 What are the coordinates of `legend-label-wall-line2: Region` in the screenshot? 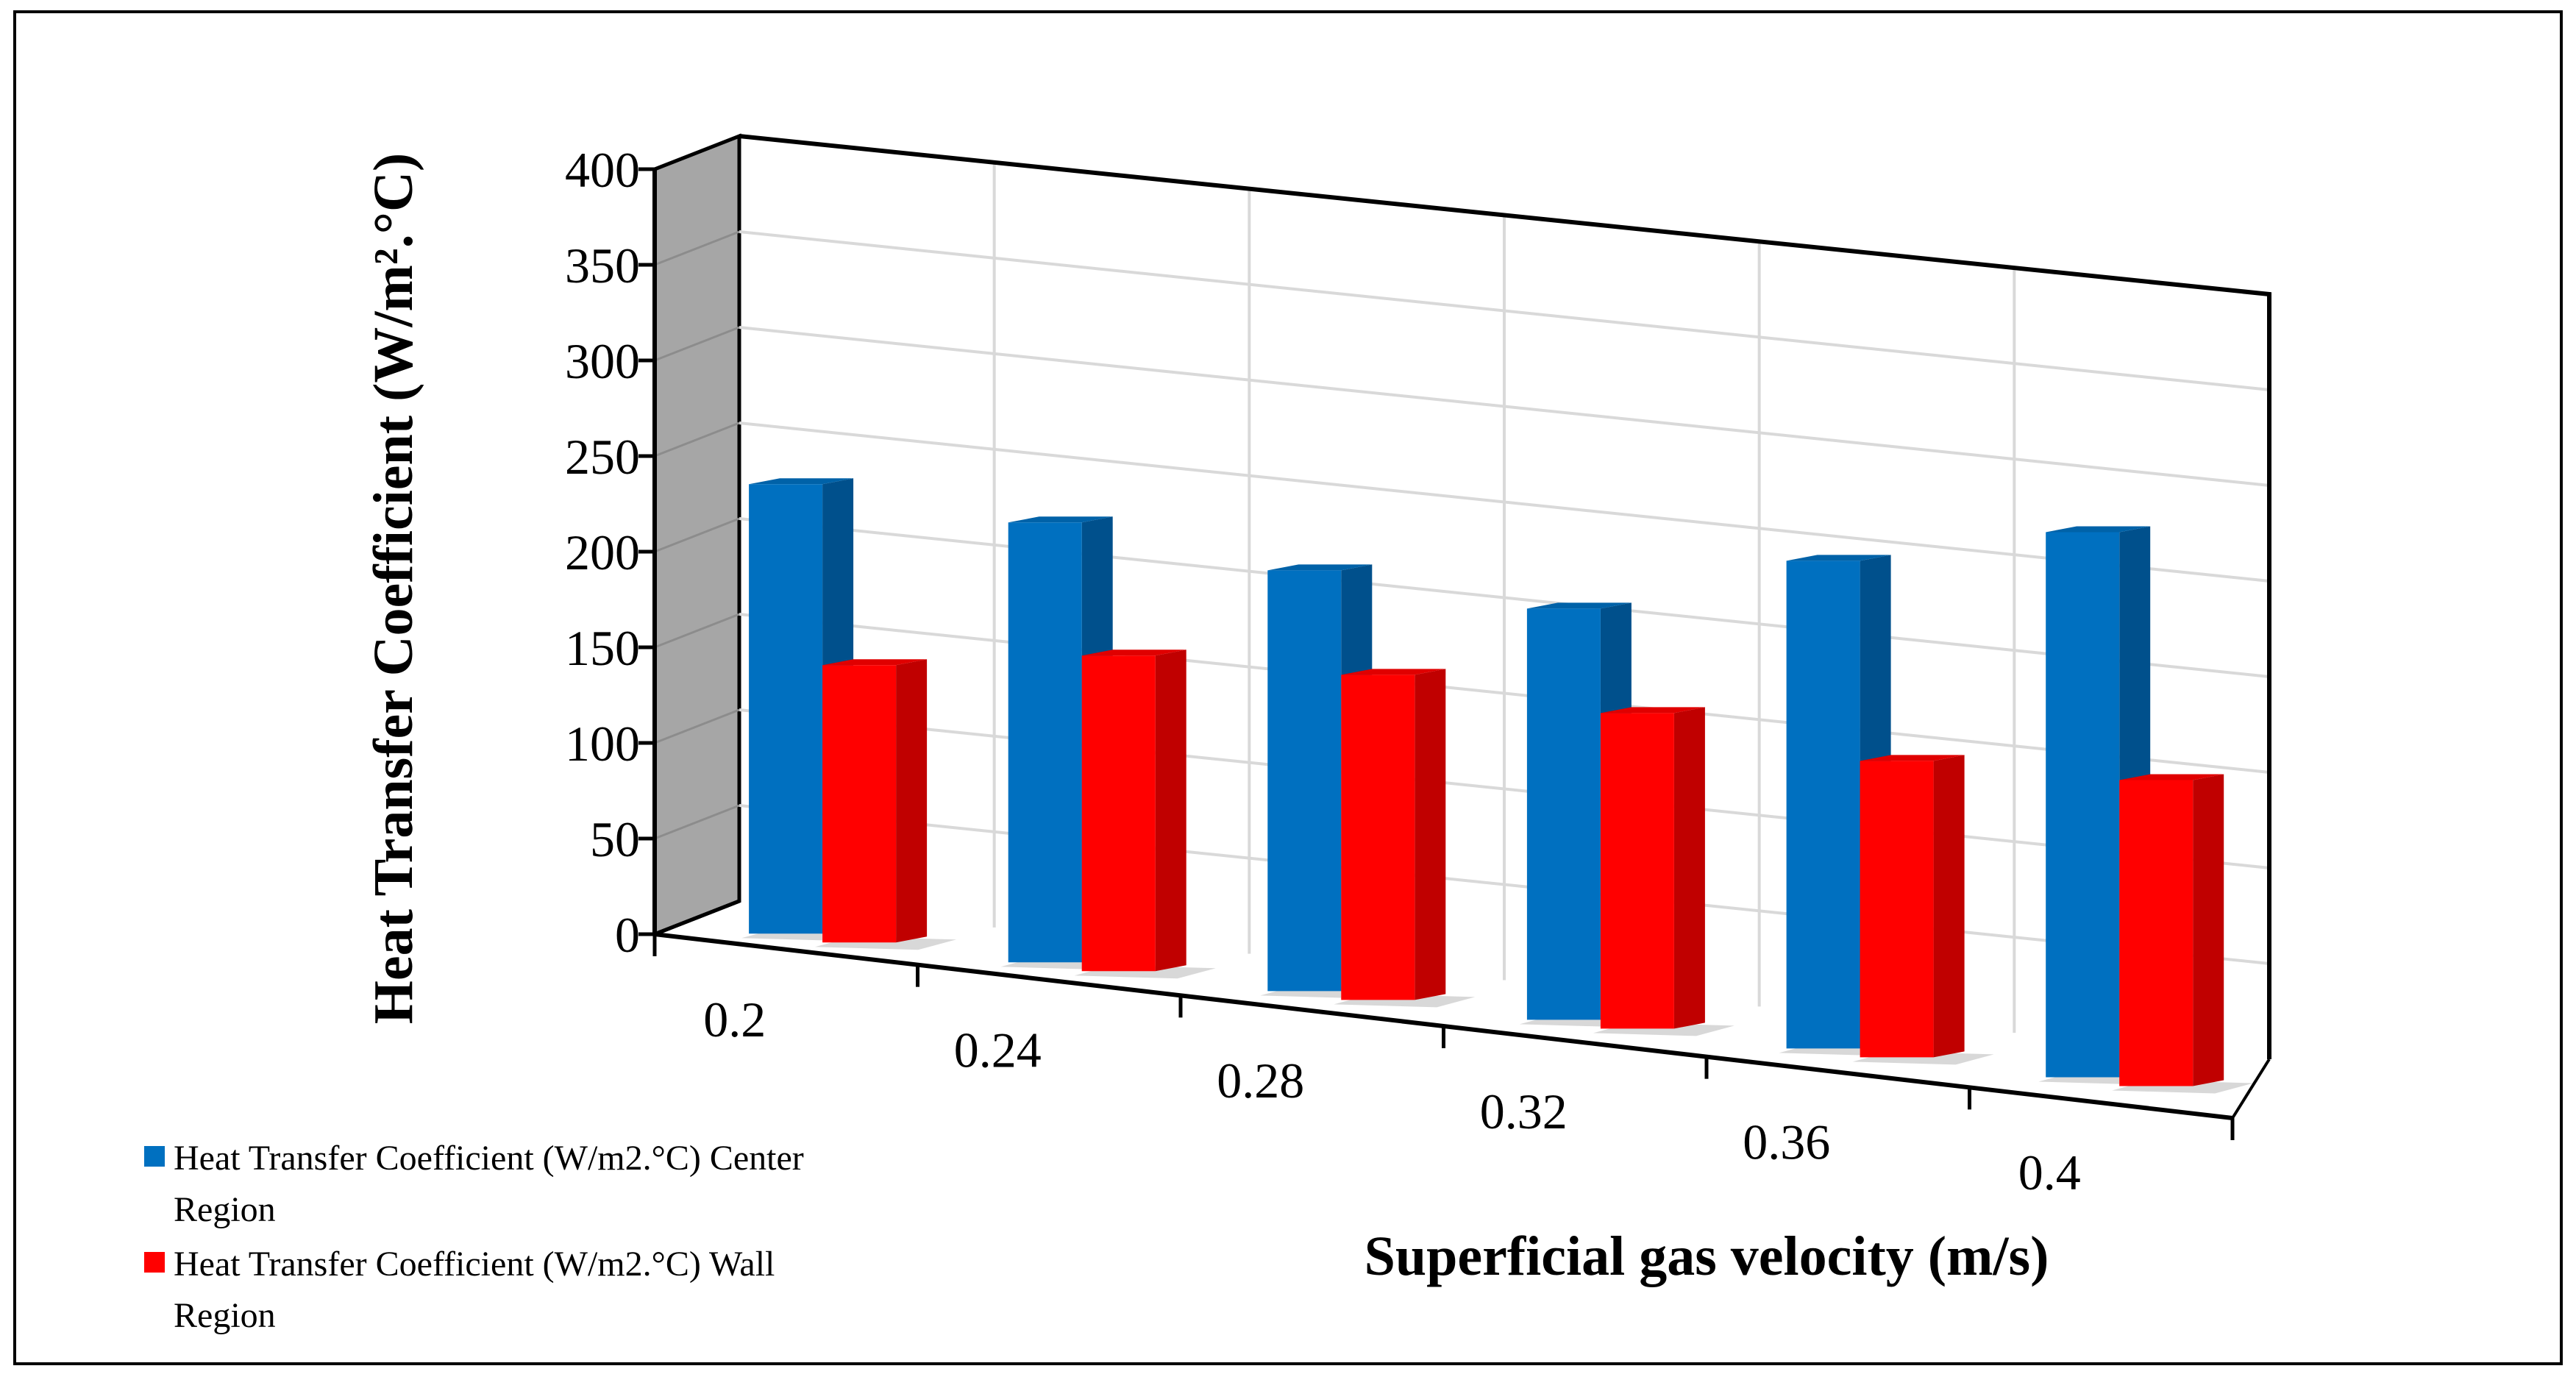 It's located at (225, 1316).